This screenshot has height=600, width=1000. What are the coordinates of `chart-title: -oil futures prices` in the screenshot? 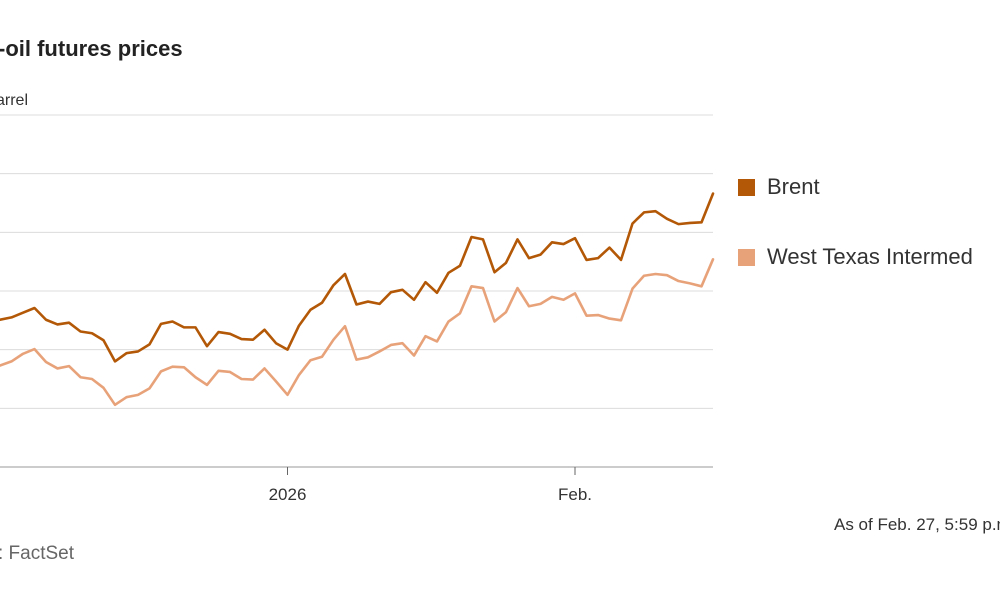 It's located at (91, 48).